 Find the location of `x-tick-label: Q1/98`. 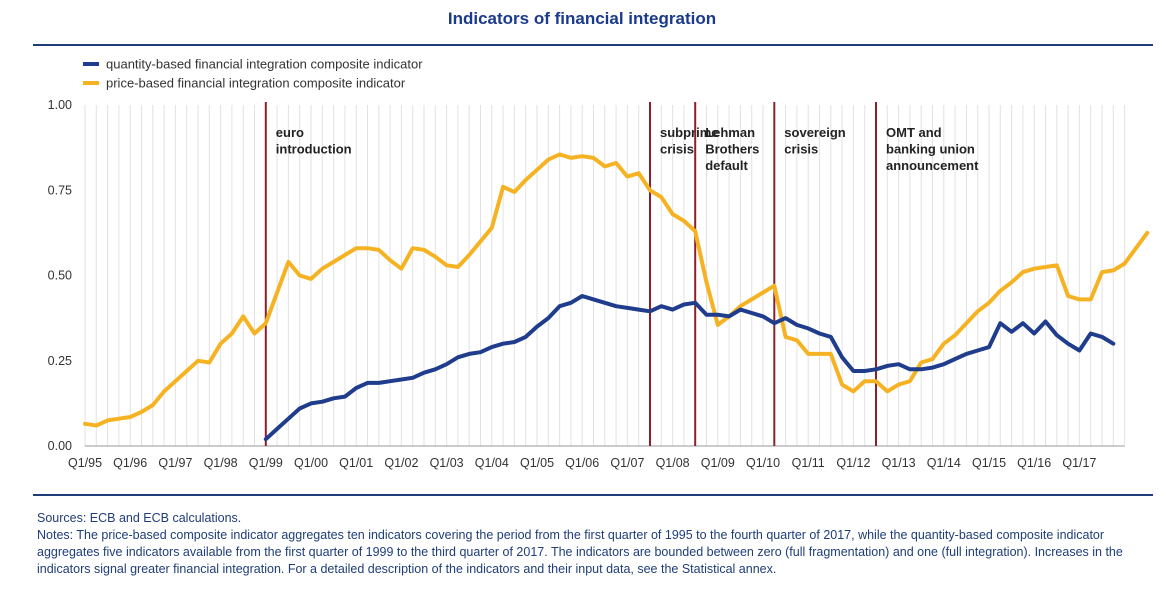

x-tick-label: Q1/98 is located at coordinates (221, 463).